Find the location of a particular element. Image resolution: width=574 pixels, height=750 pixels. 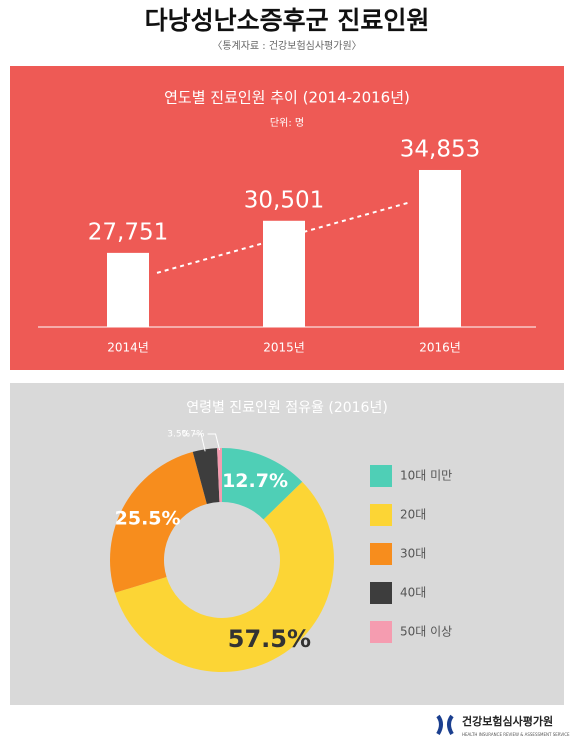

chart-title: 연령별 진료인원 점유율 (2016년) is located at coordinates (287, 408).